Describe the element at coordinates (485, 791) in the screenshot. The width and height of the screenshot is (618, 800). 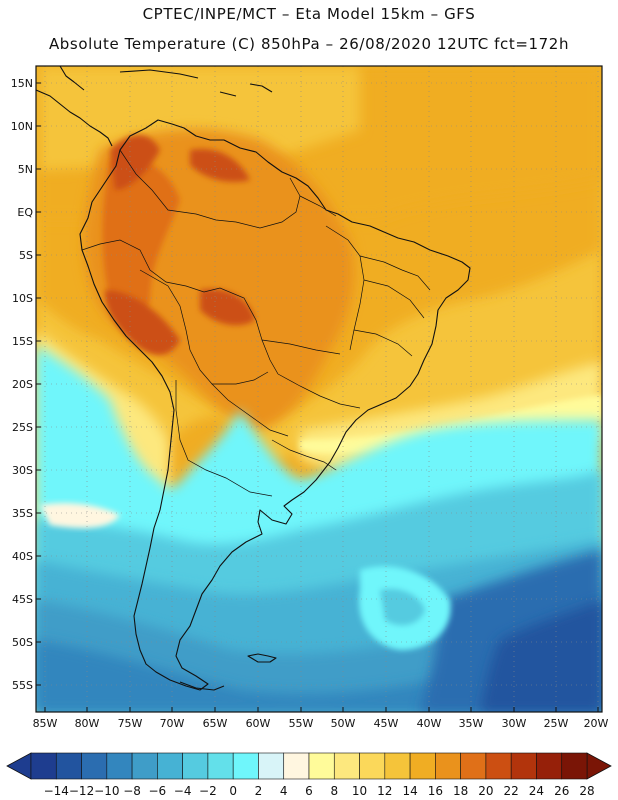
I see `colorbar-label: 20` at that location.